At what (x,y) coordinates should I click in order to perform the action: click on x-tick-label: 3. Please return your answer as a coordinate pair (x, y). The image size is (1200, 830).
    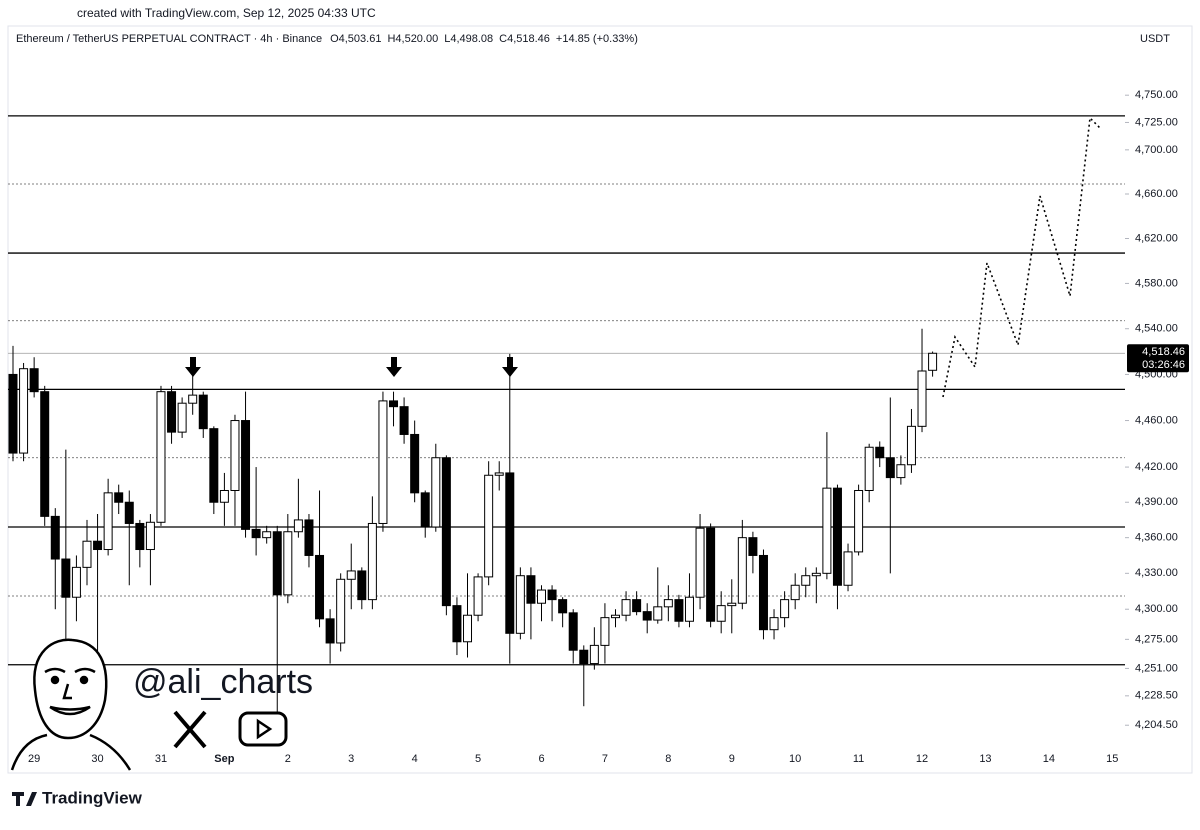
    Looking at the image, I should click on (351, 759).